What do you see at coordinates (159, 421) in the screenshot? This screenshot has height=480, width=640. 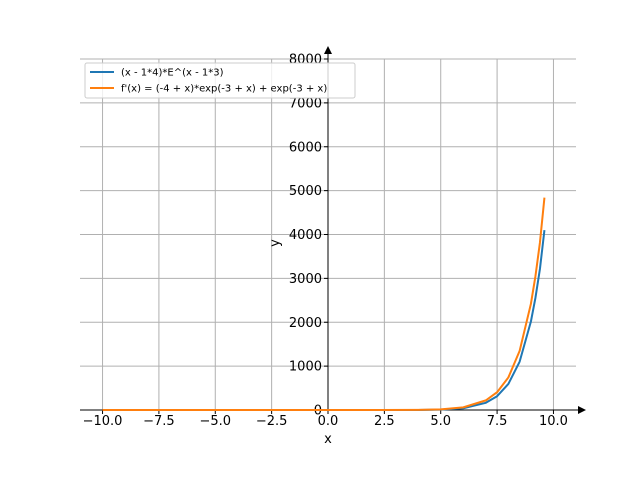 I see `x-tick-label: −7.5` at bounding box center [159, 421].